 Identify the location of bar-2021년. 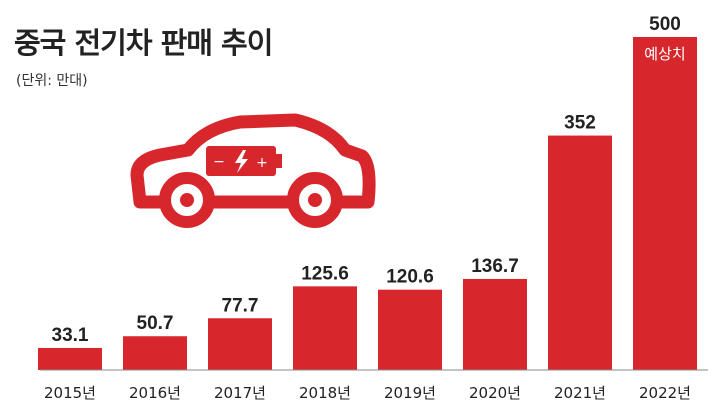
(580, 252).